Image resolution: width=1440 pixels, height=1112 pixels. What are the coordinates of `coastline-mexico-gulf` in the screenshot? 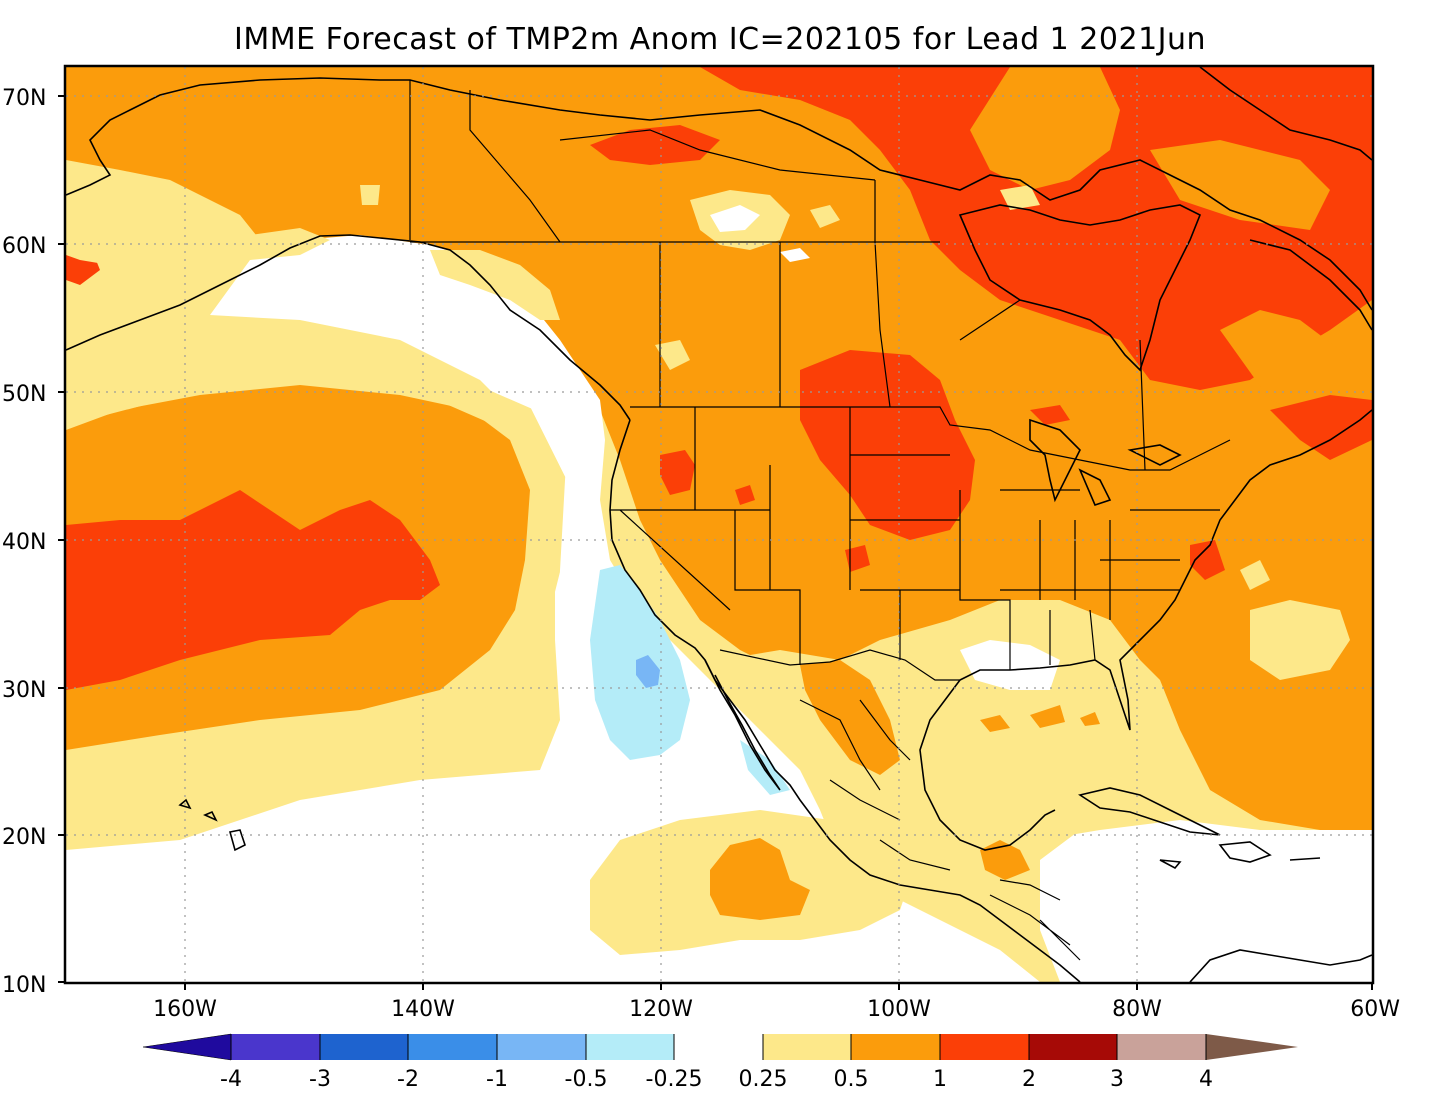 It's located at (987, 765).